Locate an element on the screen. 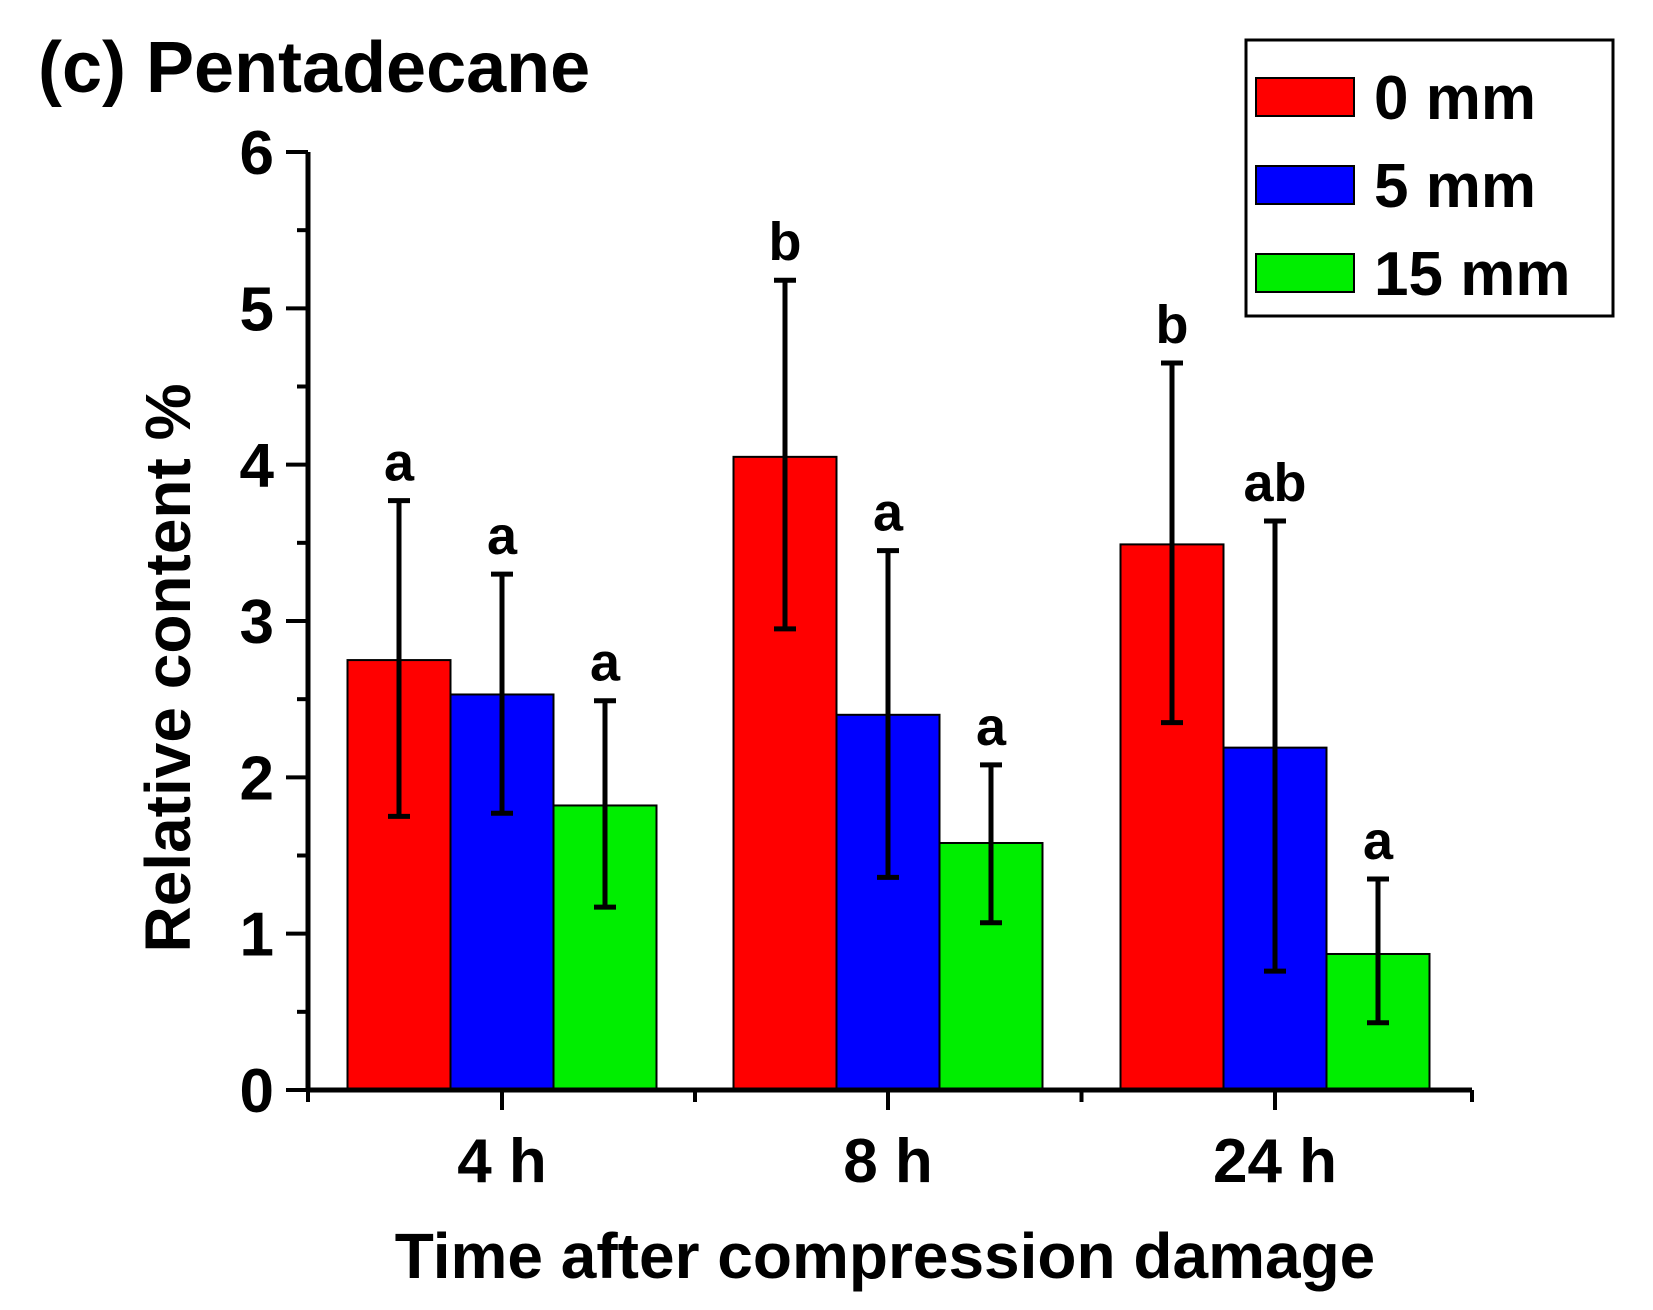 The width and height of the screenshot is (1653, 1310). legend: 0 mm 5 mm 15 mm is located at coordinates (1429, 178).